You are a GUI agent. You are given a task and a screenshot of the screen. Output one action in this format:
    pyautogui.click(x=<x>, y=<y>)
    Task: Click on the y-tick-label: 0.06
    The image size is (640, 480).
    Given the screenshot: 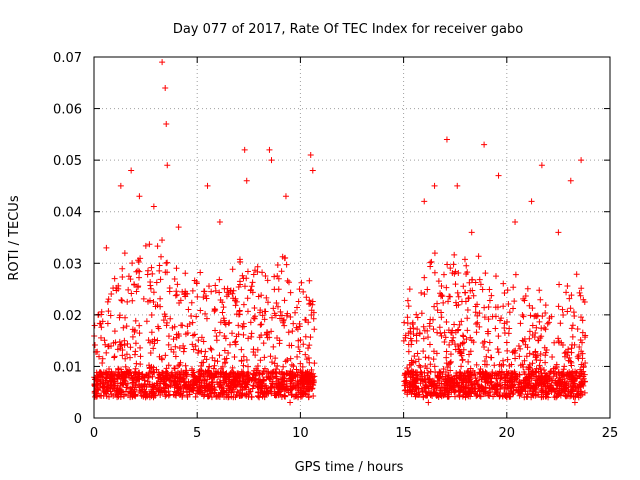 What is the action you would take?
    pyautogui.click(x=67, y=110)
    